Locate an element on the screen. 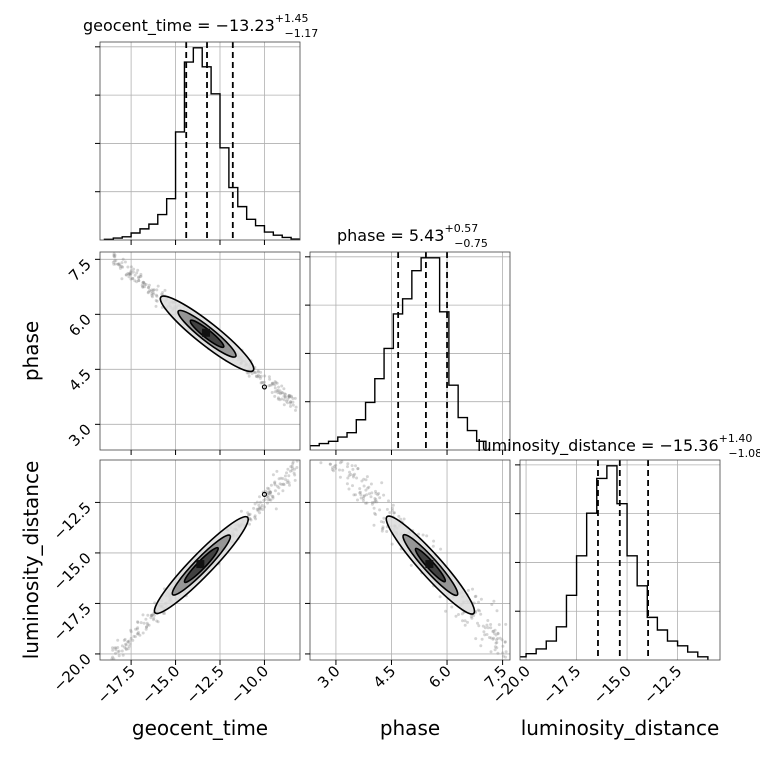  title-phase-lower: −0.75 is located at coordinates (471, 243).